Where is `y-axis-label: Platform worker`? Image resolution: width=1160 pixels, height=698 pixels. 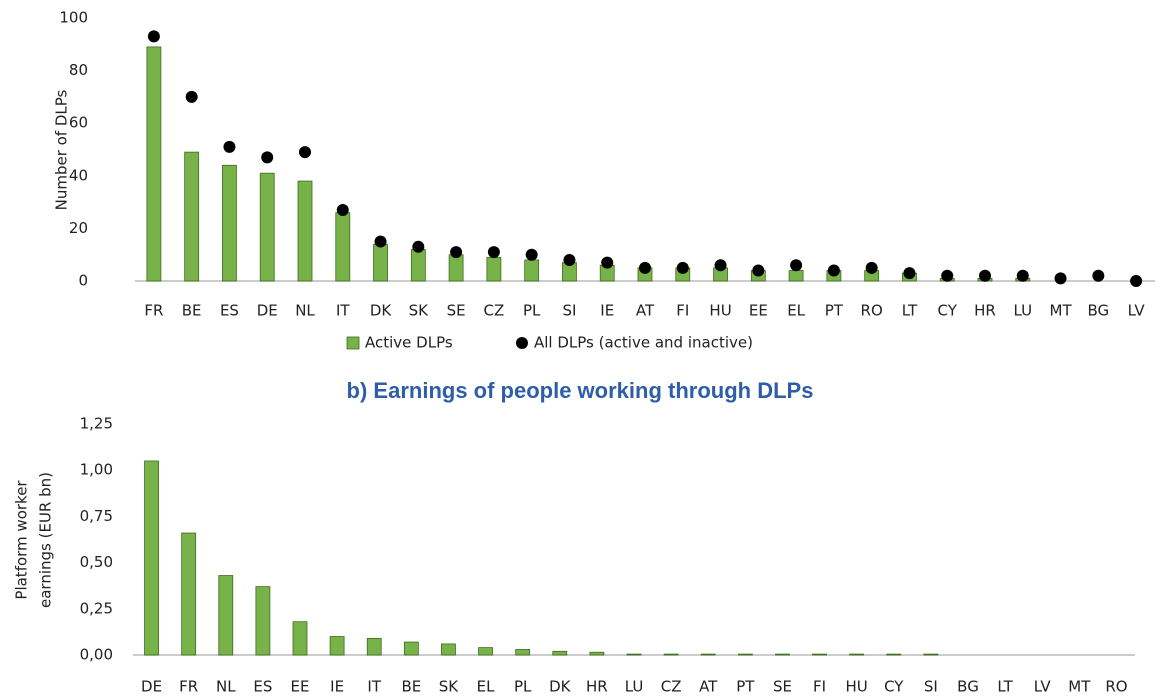
y-axis-label: Platform worker is located at coordinates (22, 540).